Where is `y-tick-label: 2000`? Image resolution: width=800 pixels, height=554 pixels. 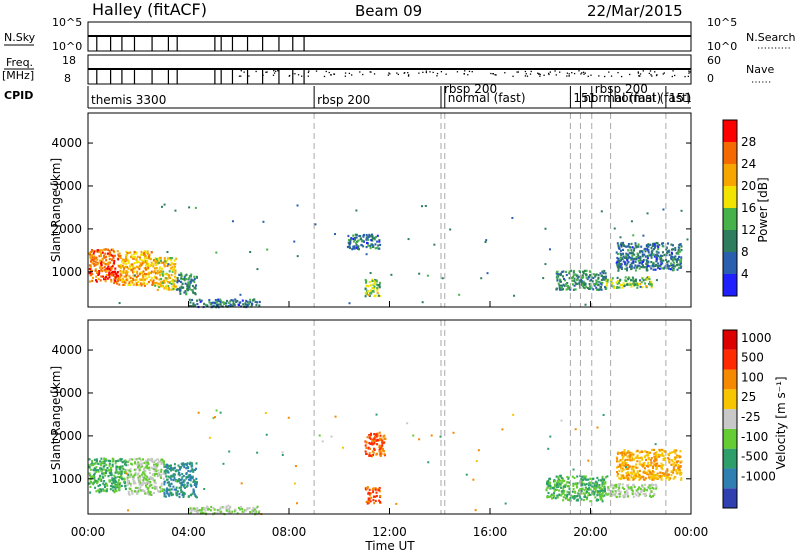 y-tick-label: 2000 is located at coordinates (66, 436).